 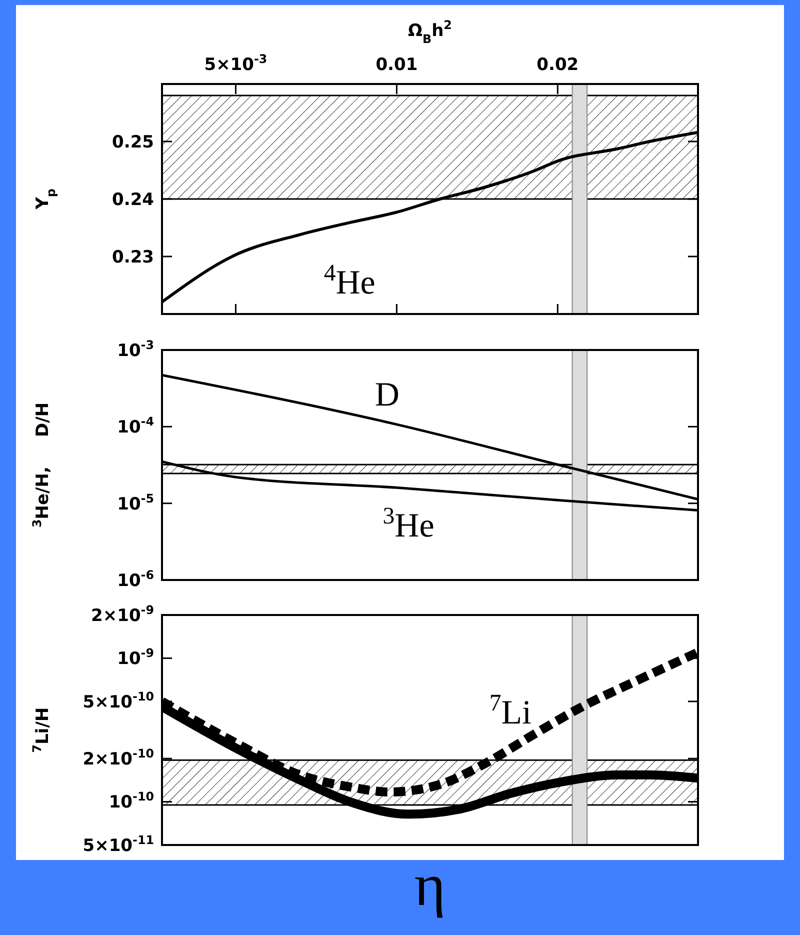 What do you see at coordinates (350, 281) in the screenshot?
I see `annotation: $^{4}$He` at bounding box center [350, 281].